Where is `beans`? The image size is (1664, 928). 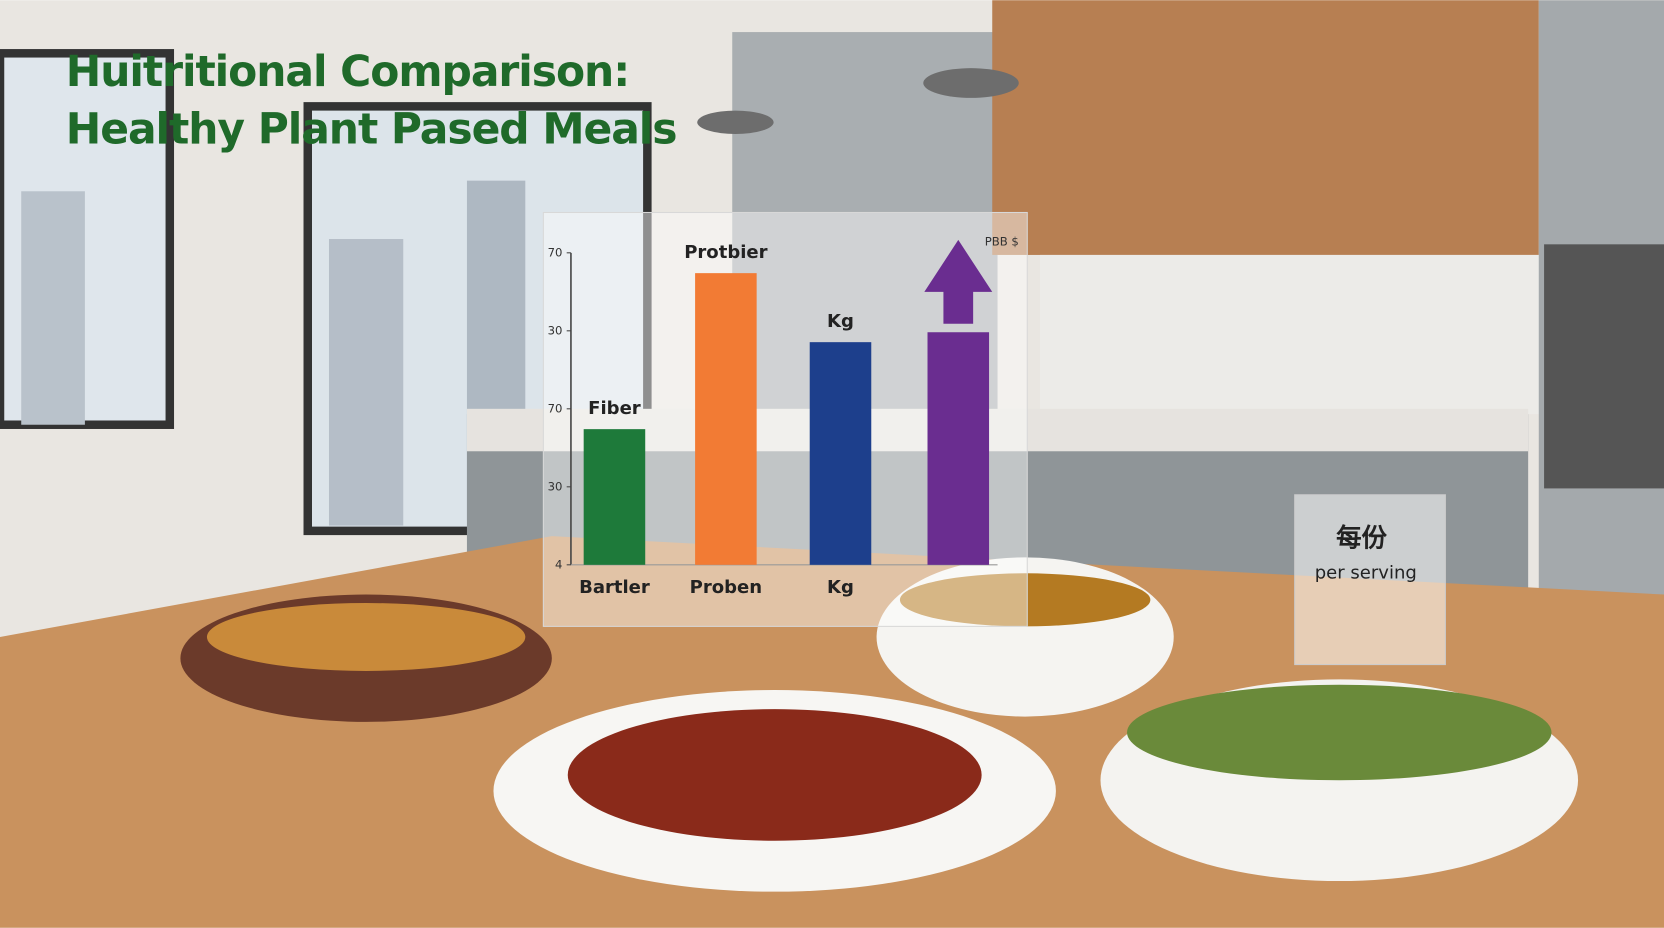
beans is located at coordinates (774, 775).